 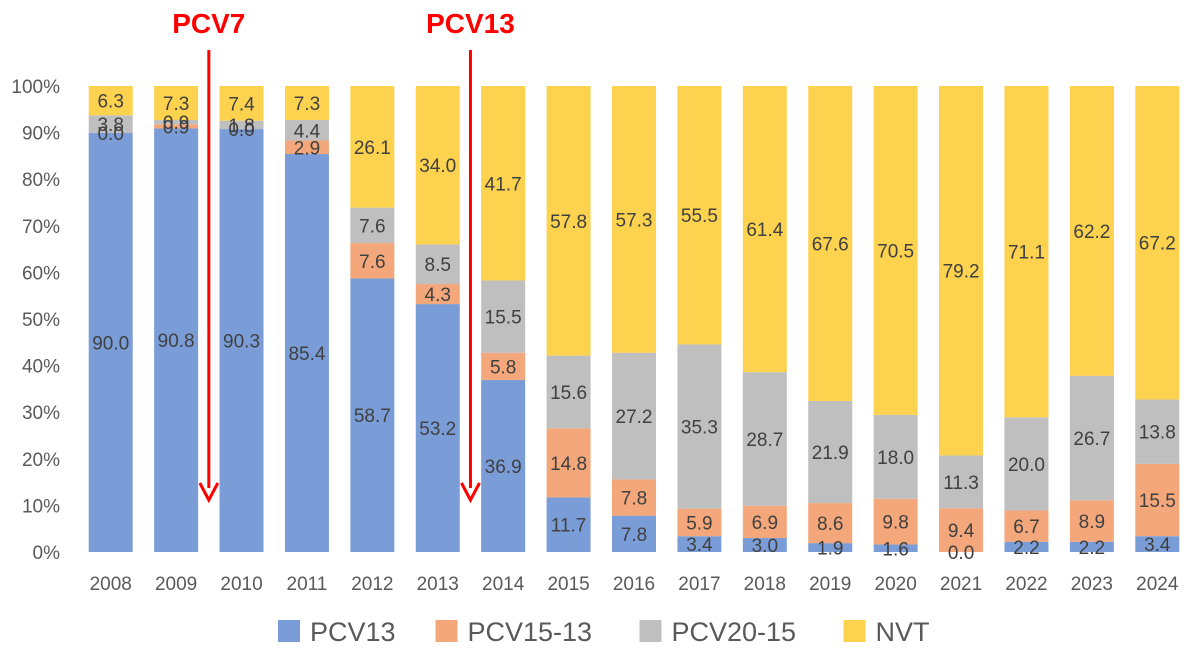 I want to click on data-label: 9.8, so click(x=895, y=523).